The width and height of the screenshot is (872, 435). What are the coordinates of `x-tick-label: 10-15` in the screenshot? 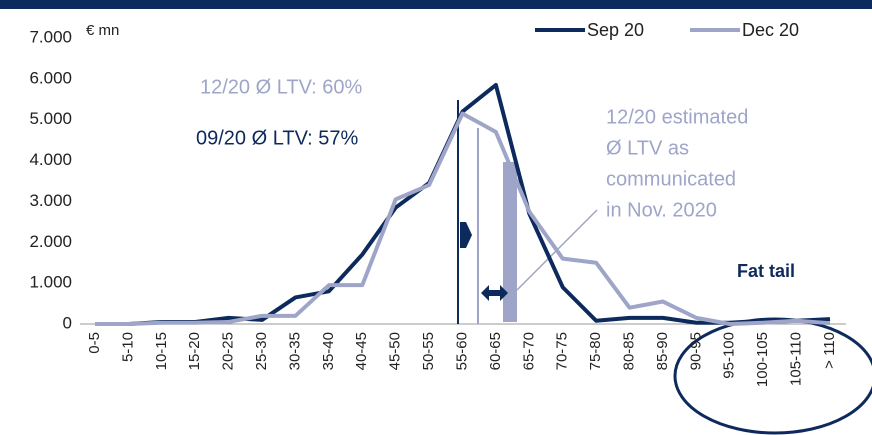 It's located at (161, 351).